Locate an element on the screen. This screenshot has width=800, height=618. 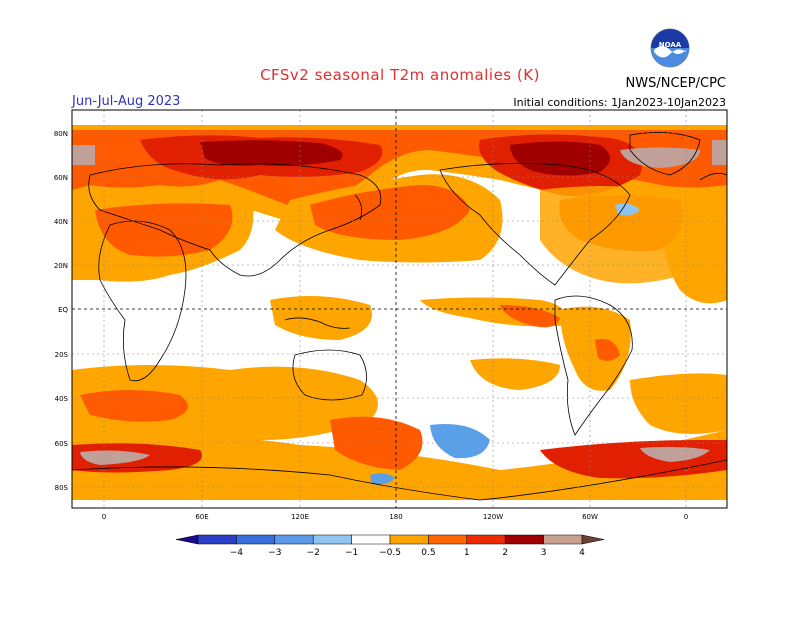
enso-strong-region is located at coordinates (530, 316).